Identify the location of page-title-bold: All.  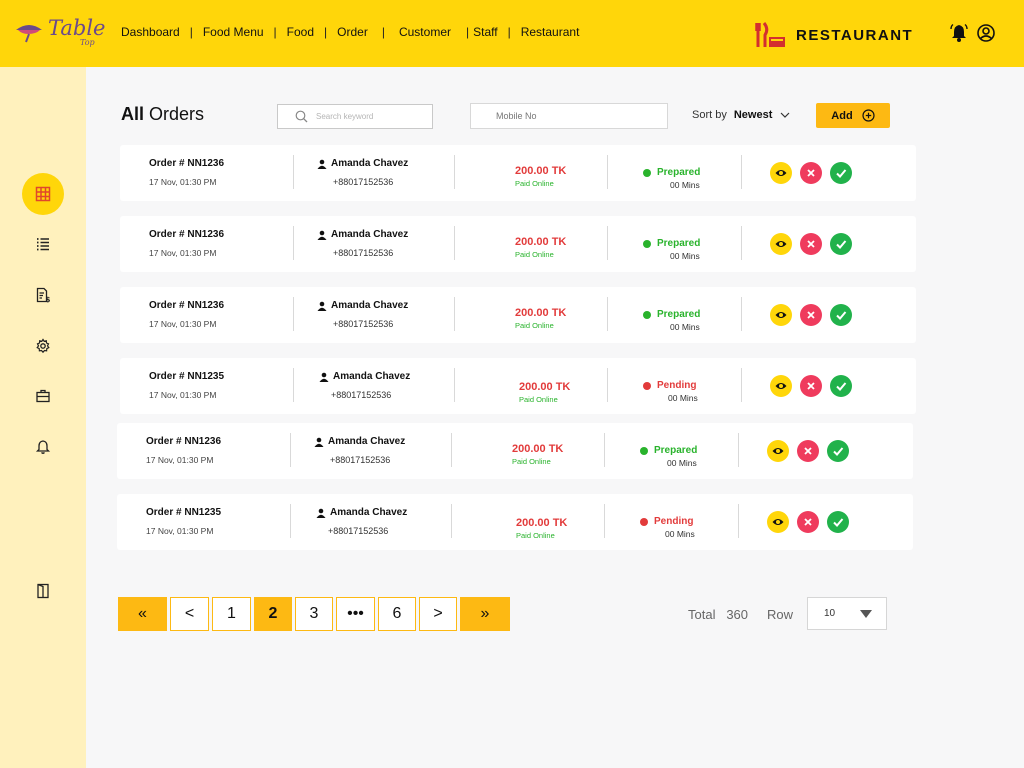
(133, 114).